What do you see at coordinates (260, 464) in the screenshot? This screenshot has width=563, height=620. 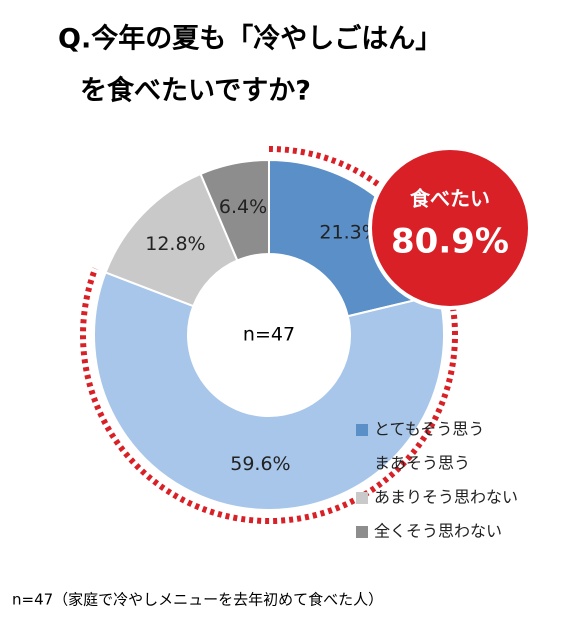 I see `value-label: 59.6%` at bounding box center [260, 464].